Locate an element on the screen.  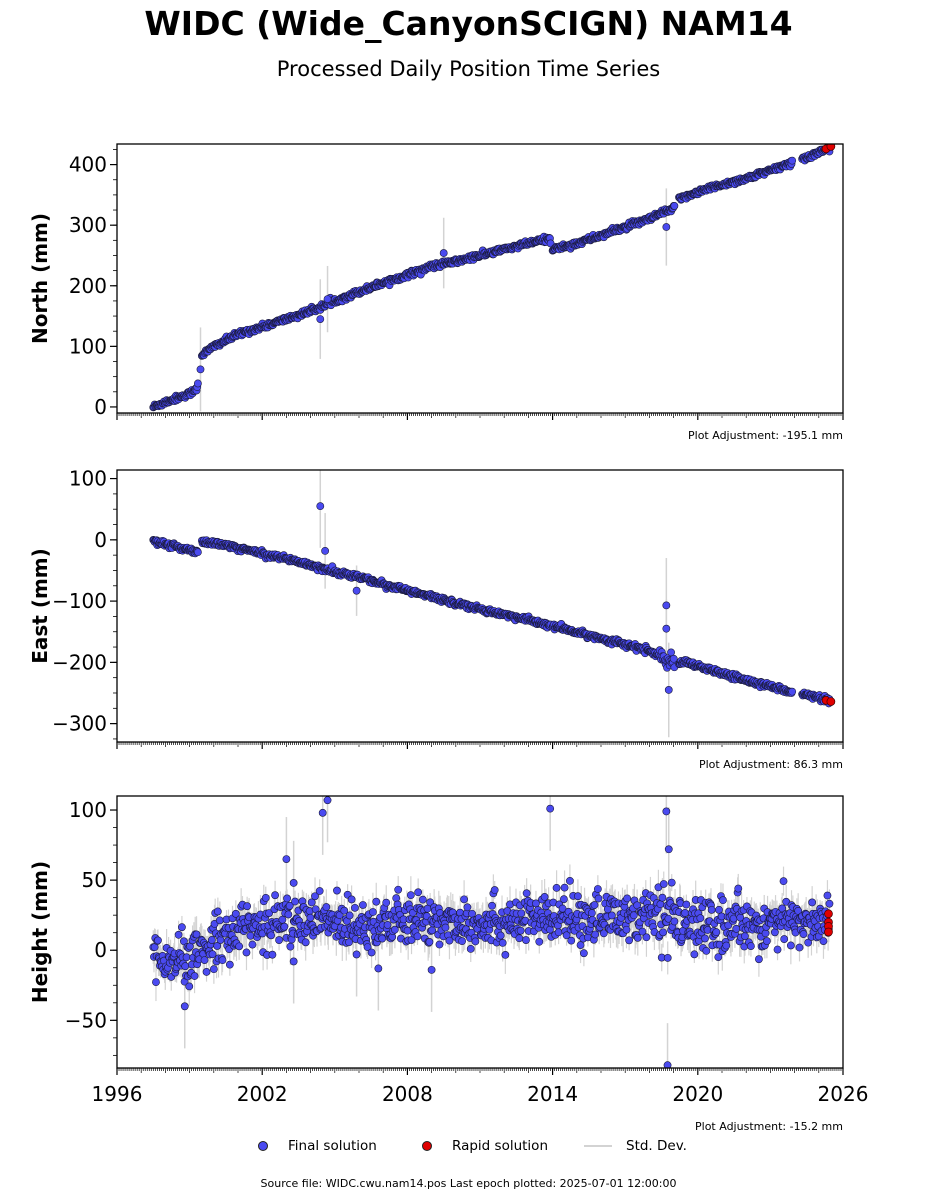
y-tick-label: 400 is located at coordinates (88, 165).